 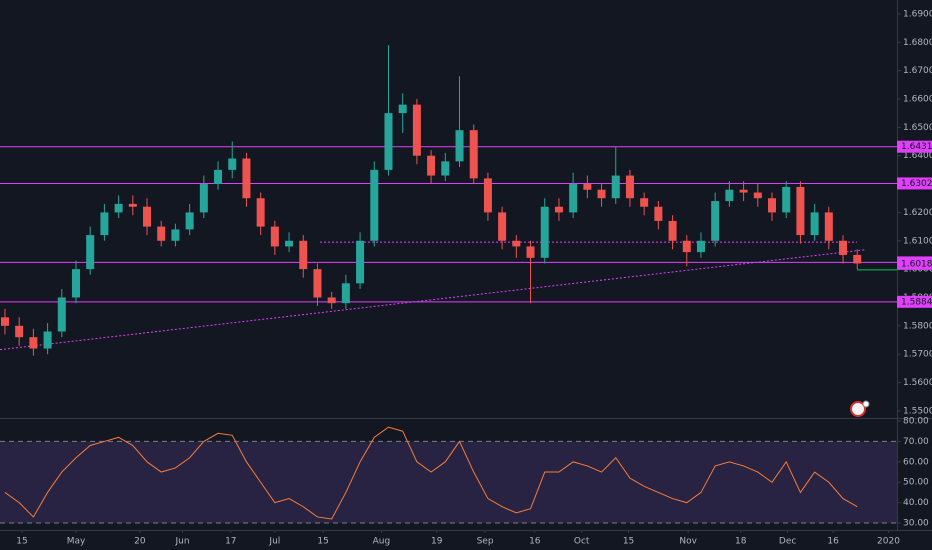 What do you see at coordinates (916, 503) in the screenshot?
I see `rsi-y-tick-label: 40.00` at bounding box center [916, 503].